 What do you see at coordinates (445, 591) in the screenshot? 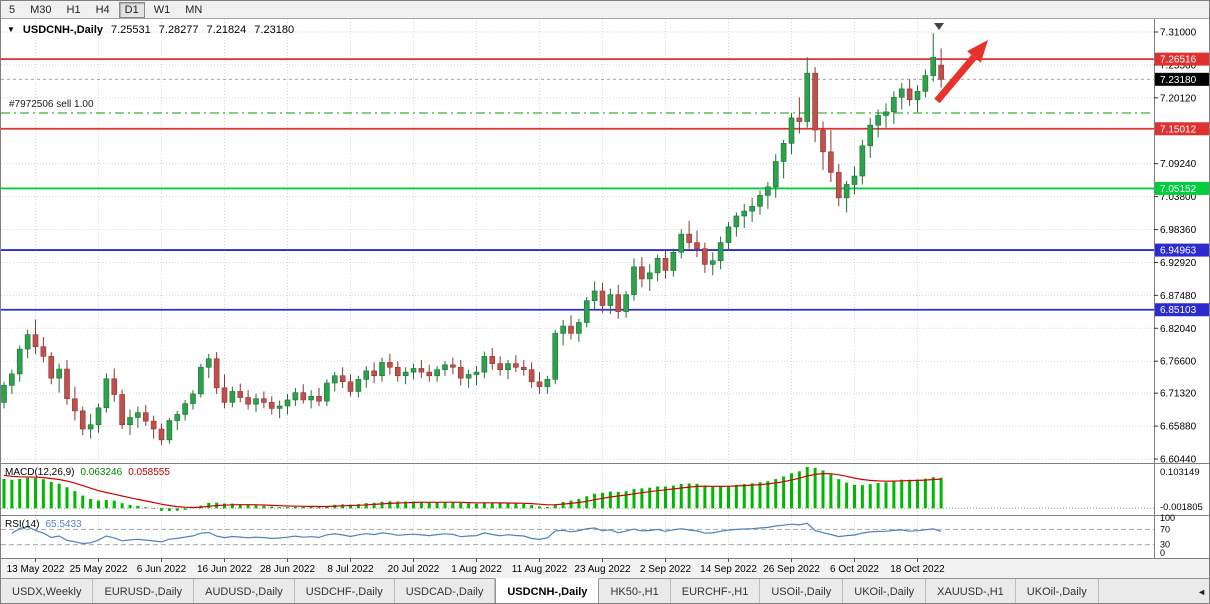
I see `tab-usdcad-daily-4: USDCAD-,Daily` at bounding box center [445, 591].